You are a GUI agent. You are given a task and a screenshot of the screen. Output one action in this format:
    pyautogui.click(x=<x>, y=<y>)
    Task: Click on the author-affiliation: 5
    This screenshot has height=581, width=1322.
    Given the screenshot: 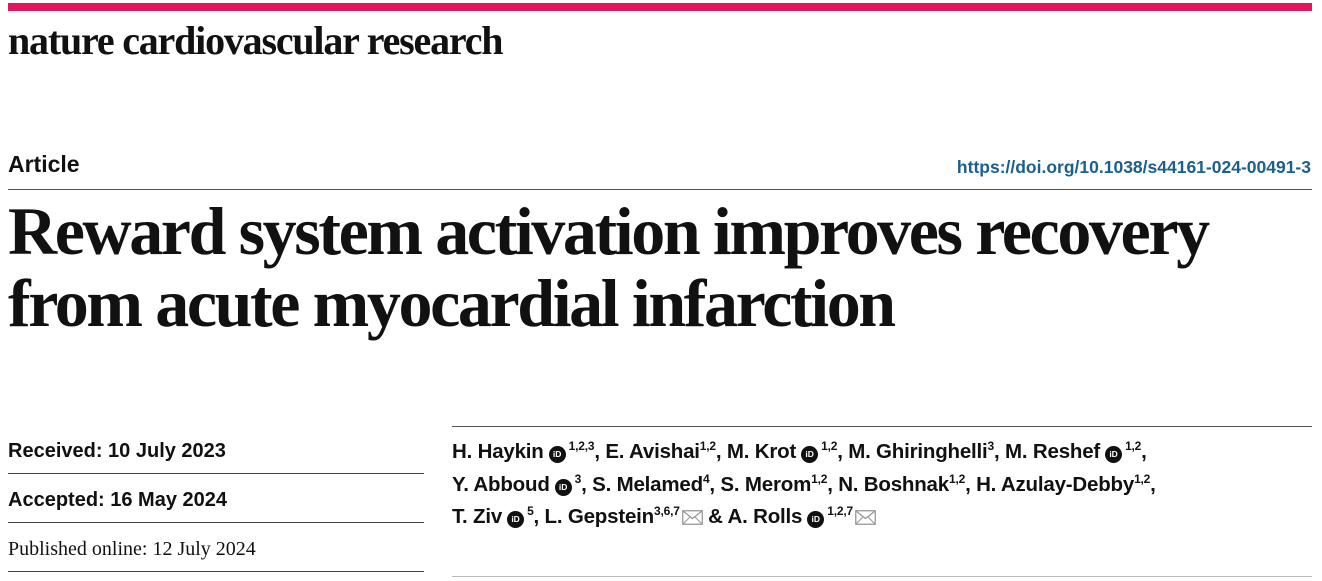 What is the action you would take?
    pyautogui.click(x=530, y=511)
    